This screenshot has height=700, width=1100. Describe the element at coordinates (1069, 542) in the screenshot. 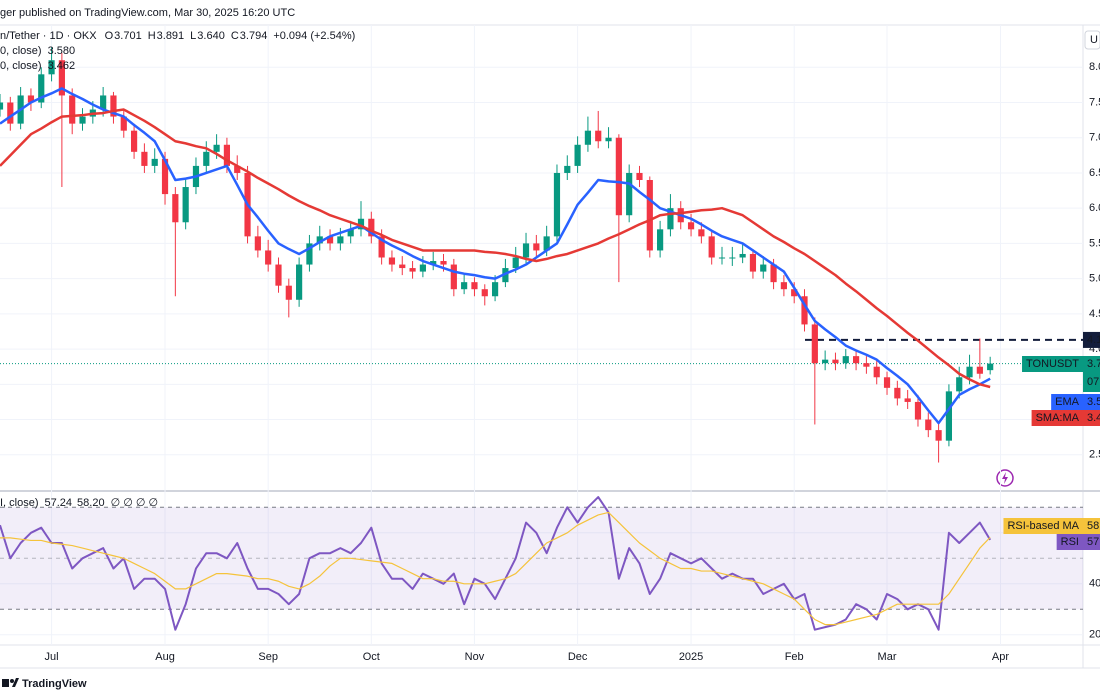

I see `rsi-label-box` at that location.